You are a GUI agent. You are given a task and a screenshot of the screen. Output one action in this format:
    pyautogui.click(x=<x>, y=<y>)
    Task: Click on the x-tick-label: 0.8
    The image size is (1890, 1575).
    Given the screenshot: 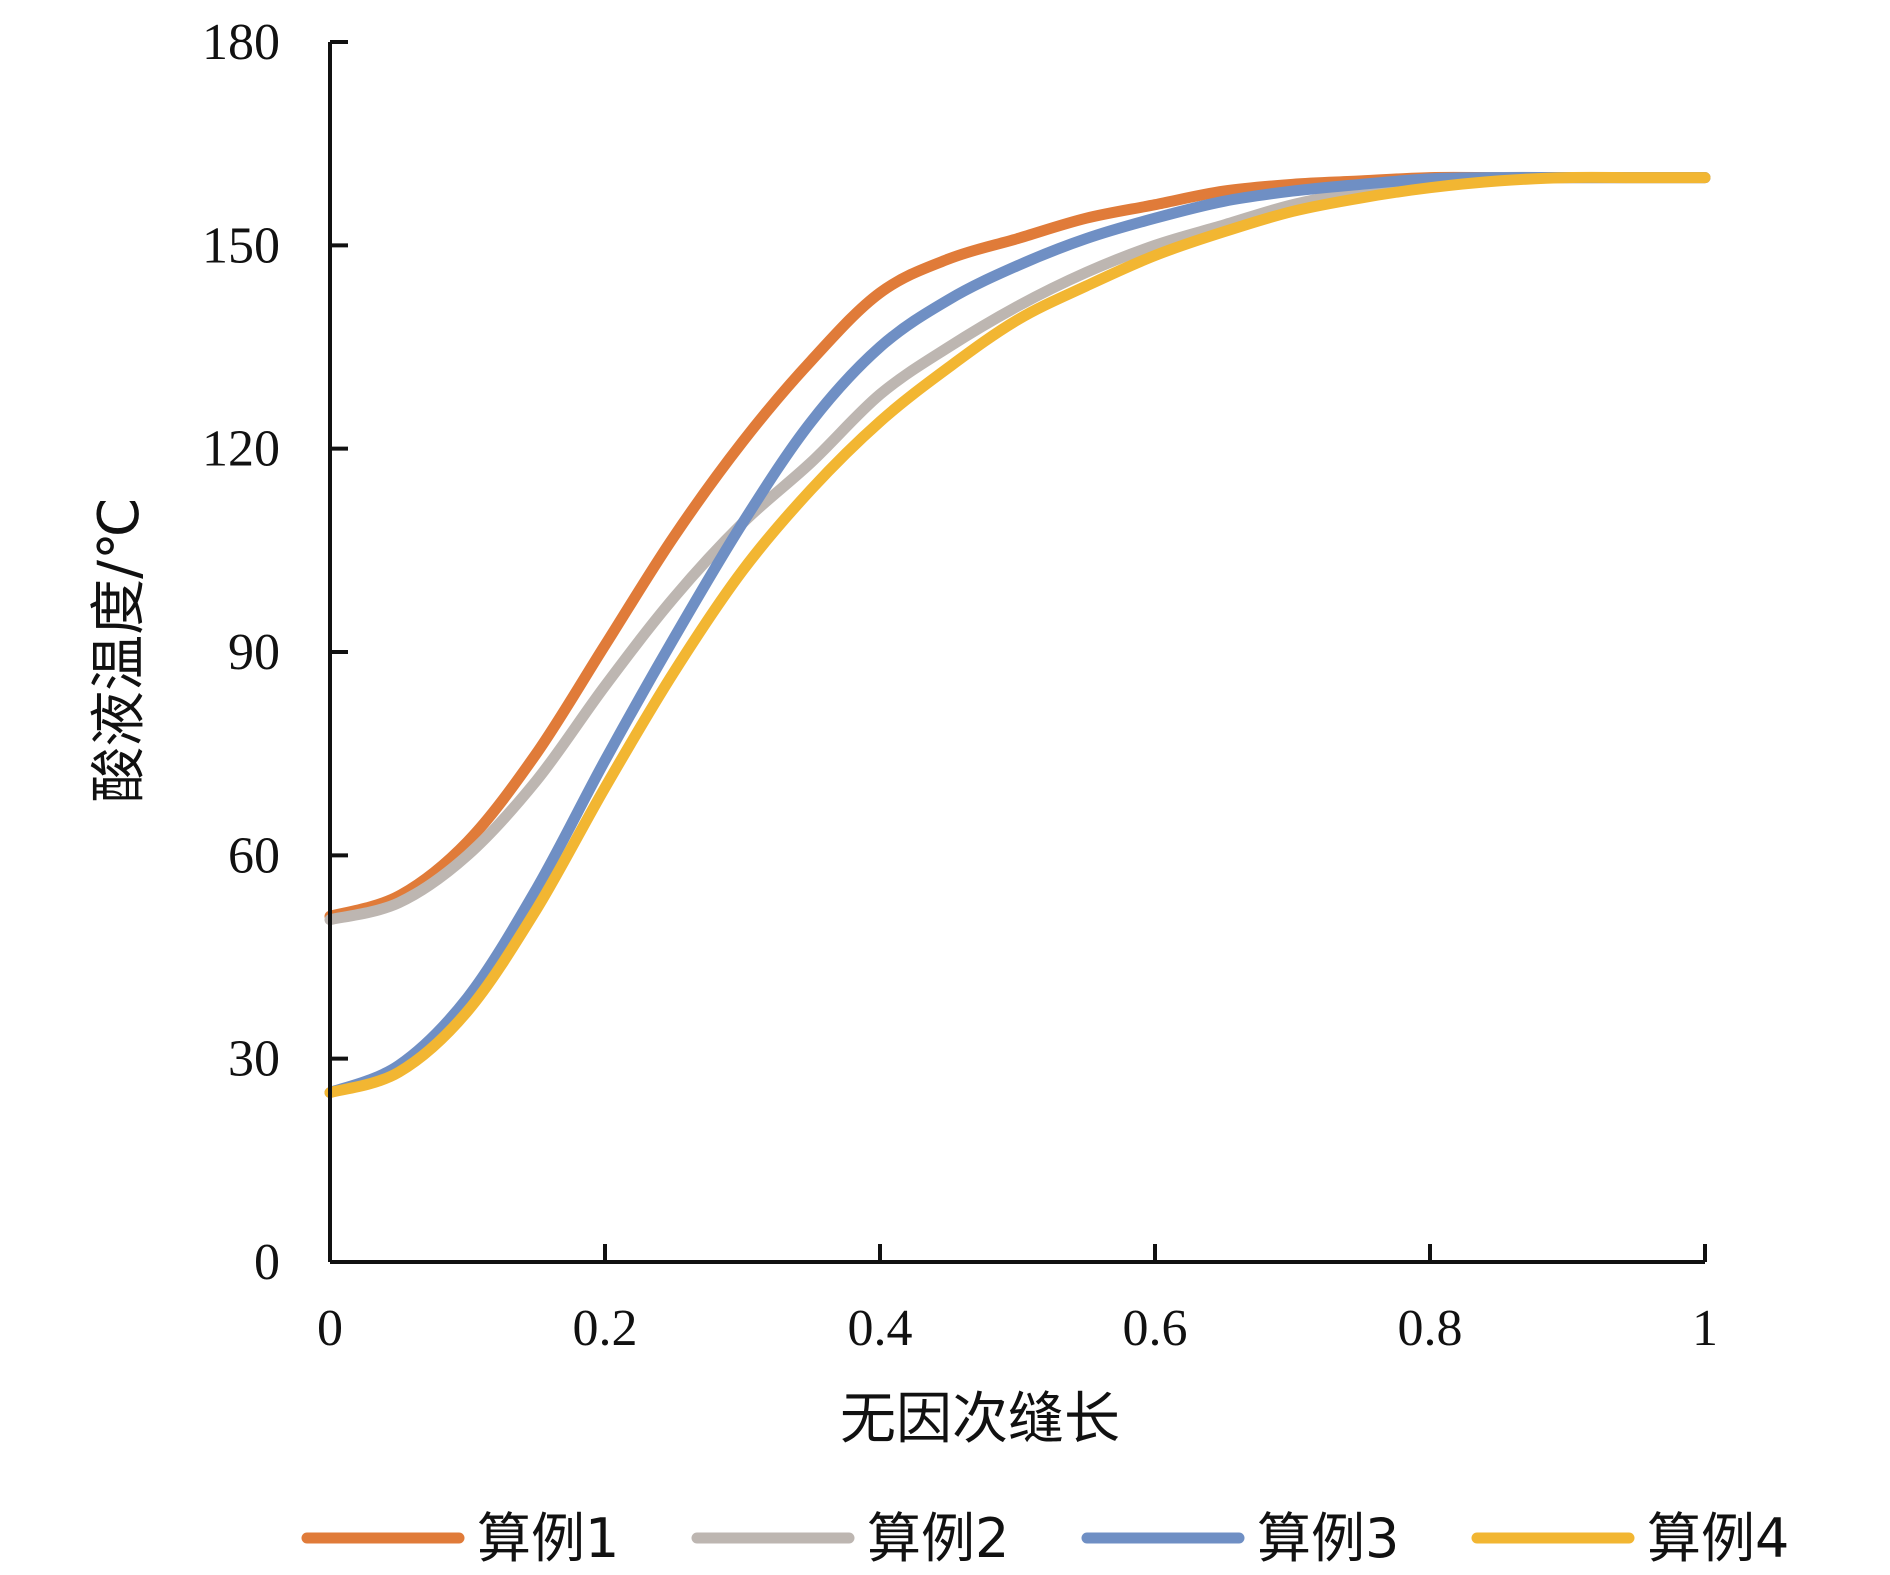 What is the action you would take?
    pyautogui.click(x=1430, y=1328)
    